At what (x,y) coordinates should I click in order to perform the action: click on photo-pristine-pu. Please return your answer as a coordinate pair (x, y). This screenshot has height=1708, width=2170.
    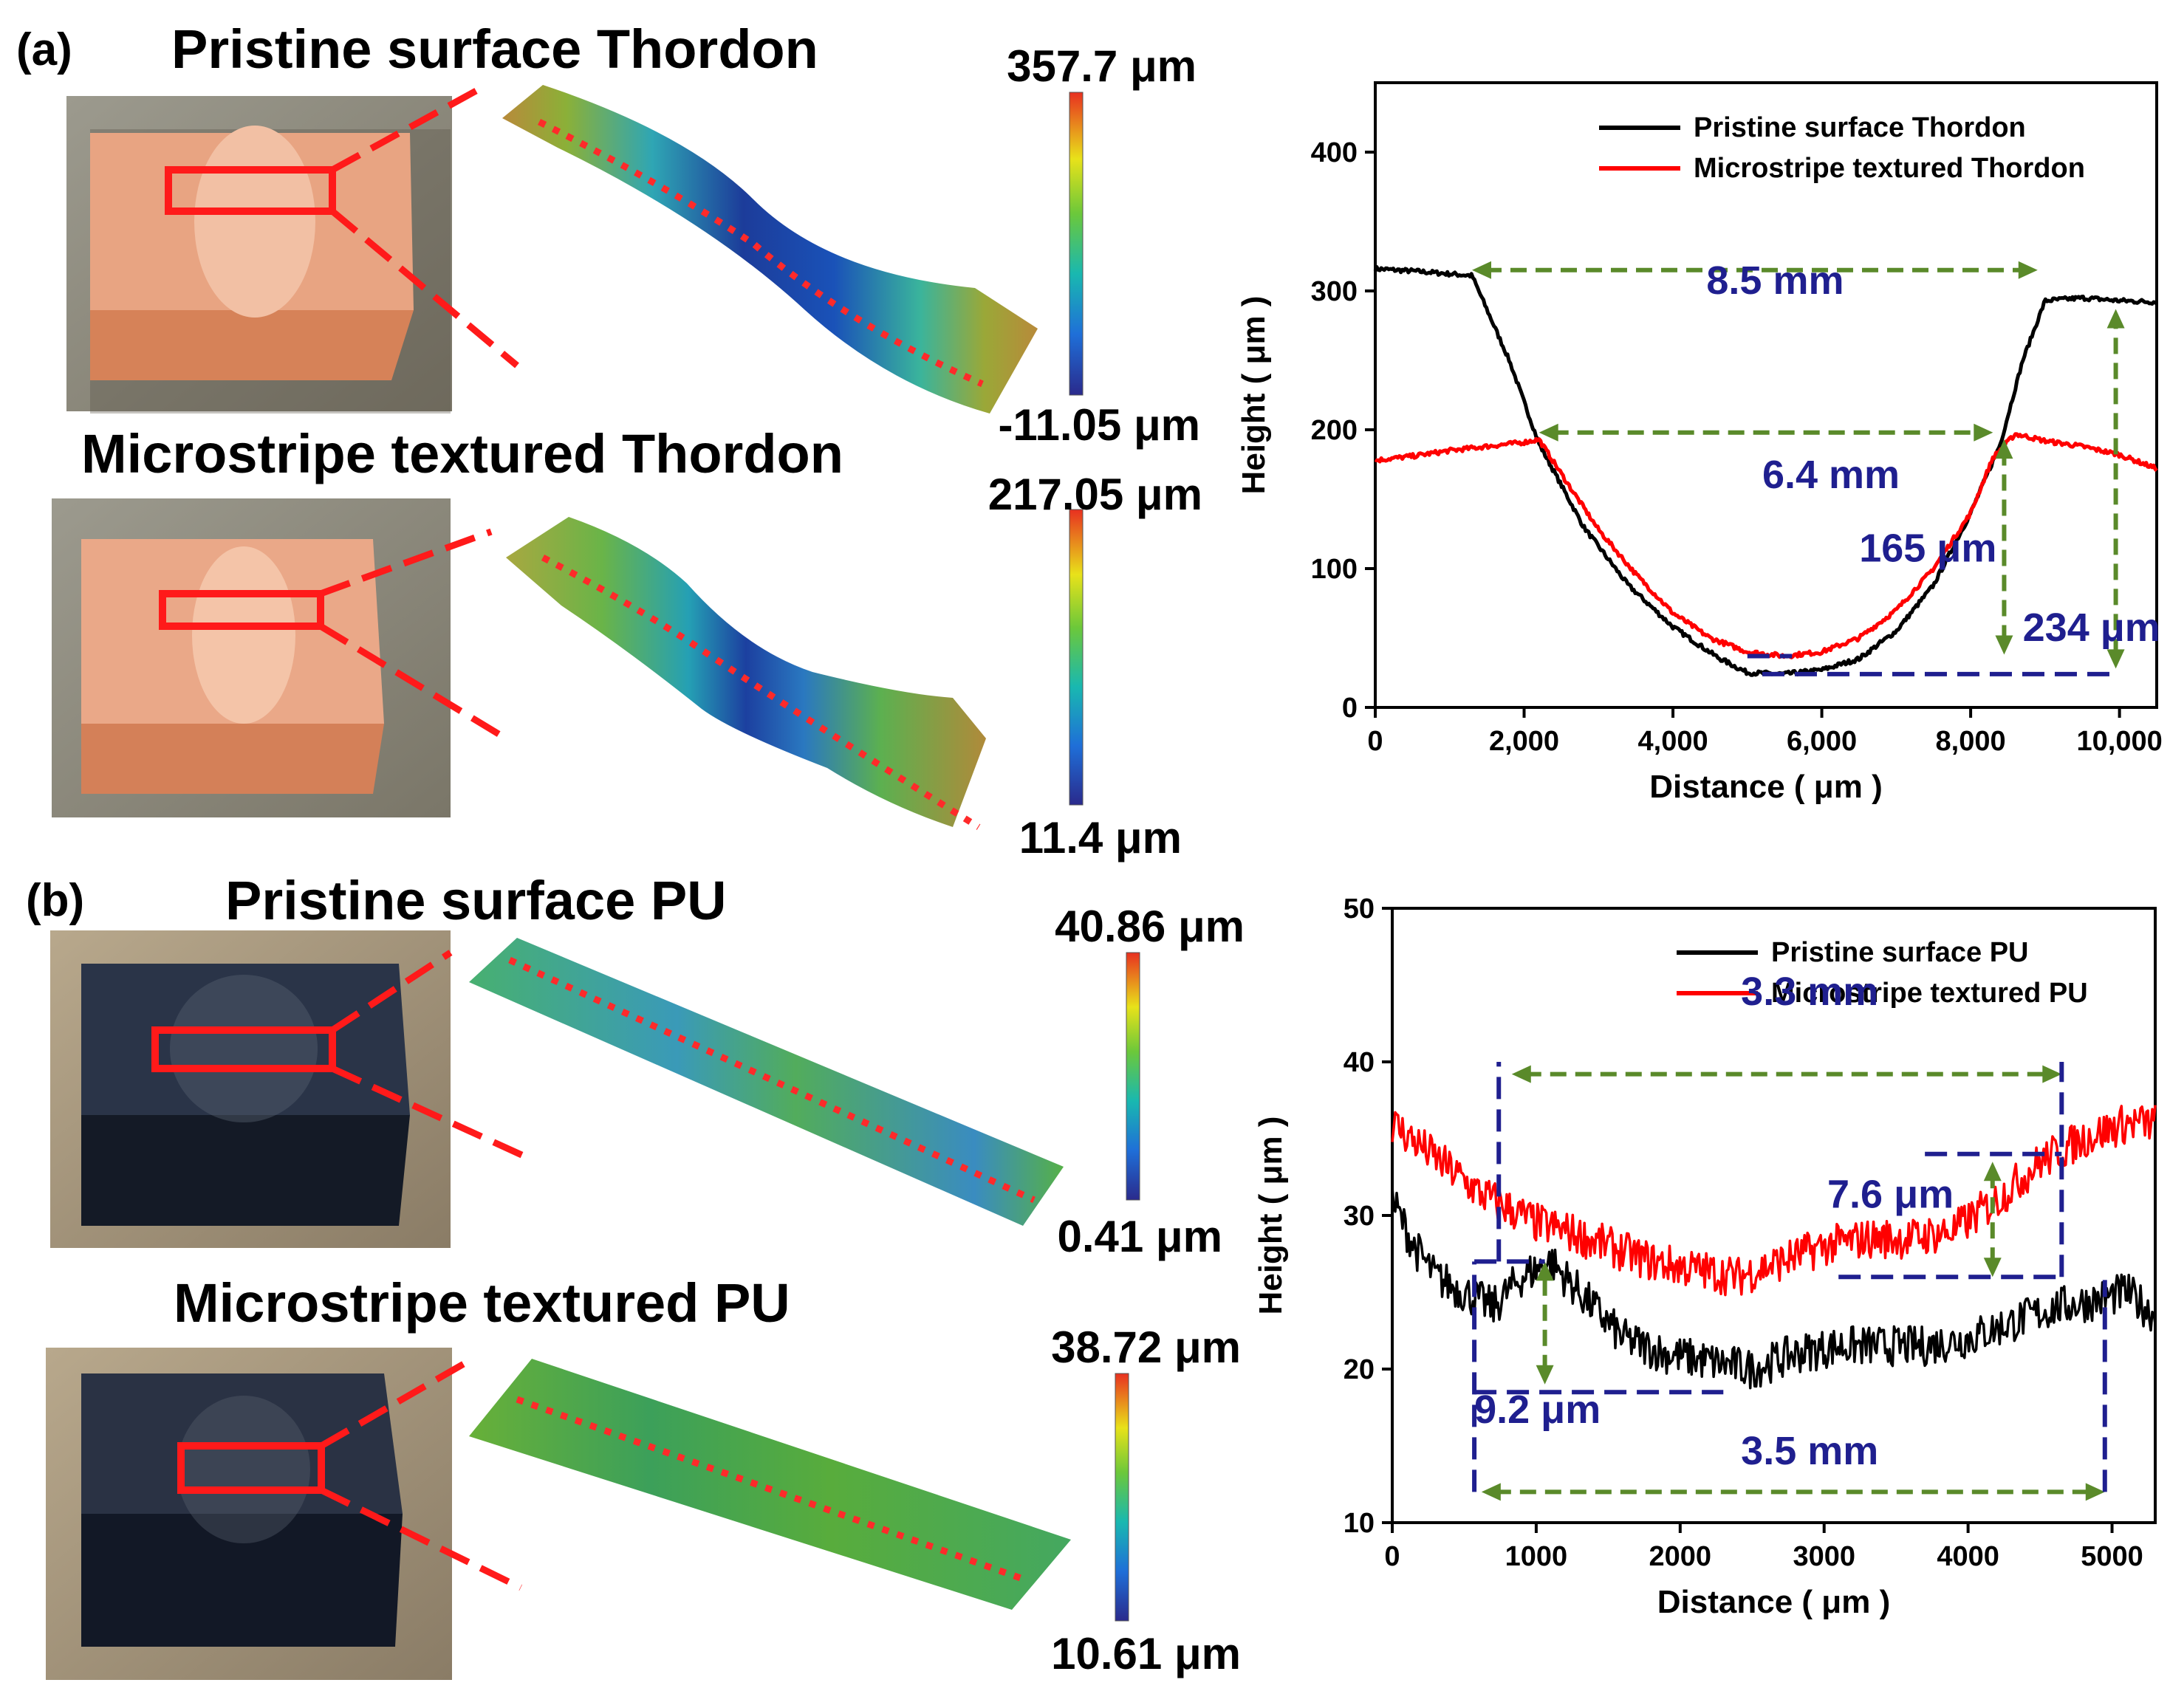
    Looking at the image, I should click on (290, 1089).